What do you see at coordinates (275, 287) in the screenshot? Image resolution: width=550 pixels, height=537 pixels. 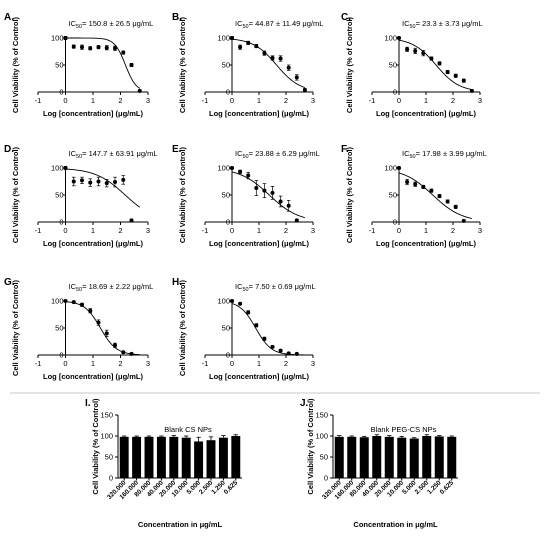 I see `ic50-annotation-h: IC50= 7.50 ± 0.69 μg/mL` at bounding box center [275, 287].